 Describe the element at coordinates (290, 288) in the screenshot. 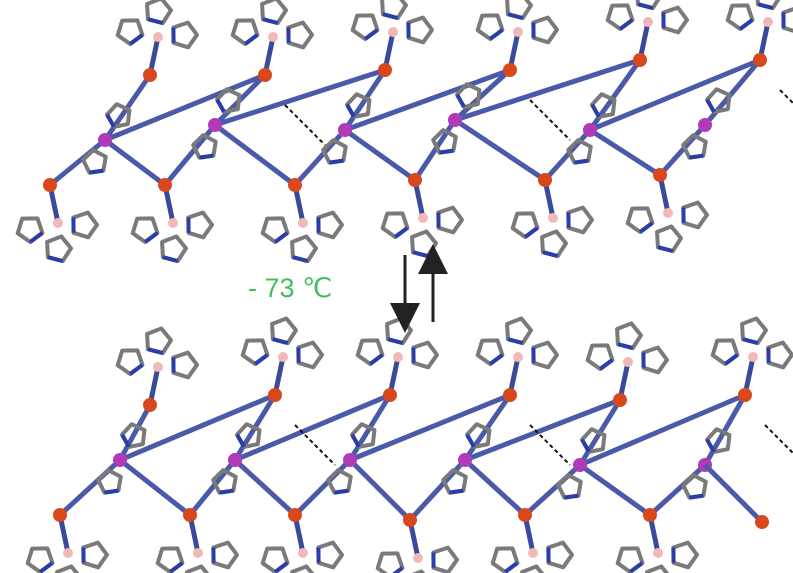

I see `temperature-label: - 73 ℃` at that location.